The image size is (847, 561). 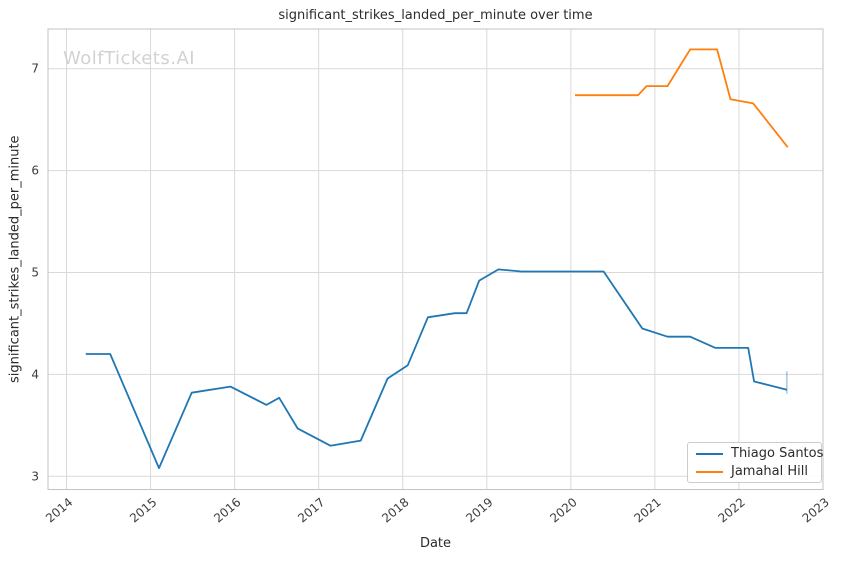 What do you see at coordinates (395, 510) in the screenshot?
I see `x-tick-label: 2018` at bounding box center [395, 510].